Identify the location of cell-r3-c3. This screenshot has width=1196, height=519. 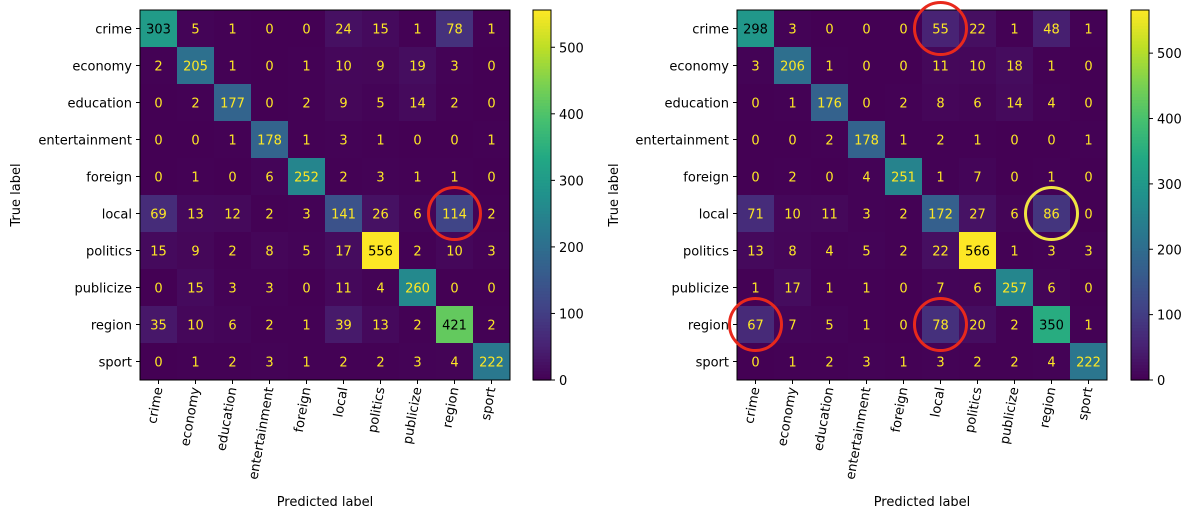
(867, 140).